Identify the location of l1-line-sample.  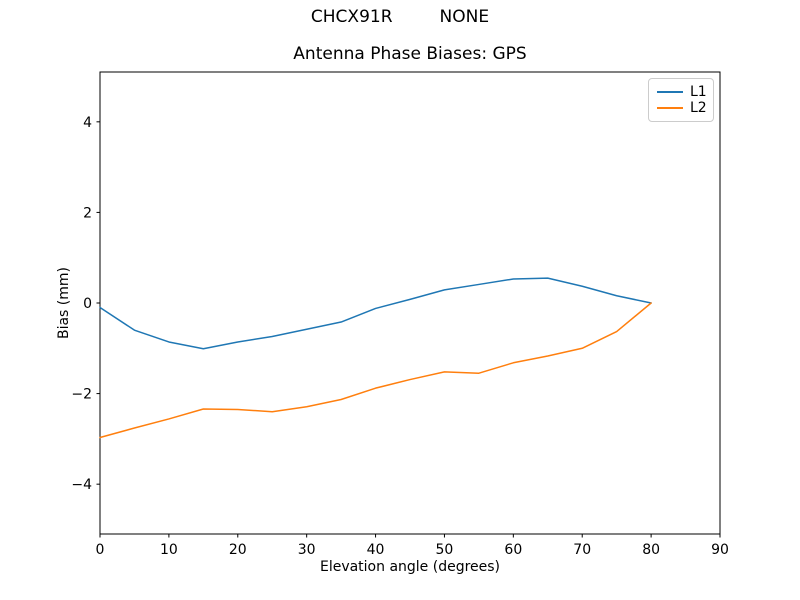
(670, 92).